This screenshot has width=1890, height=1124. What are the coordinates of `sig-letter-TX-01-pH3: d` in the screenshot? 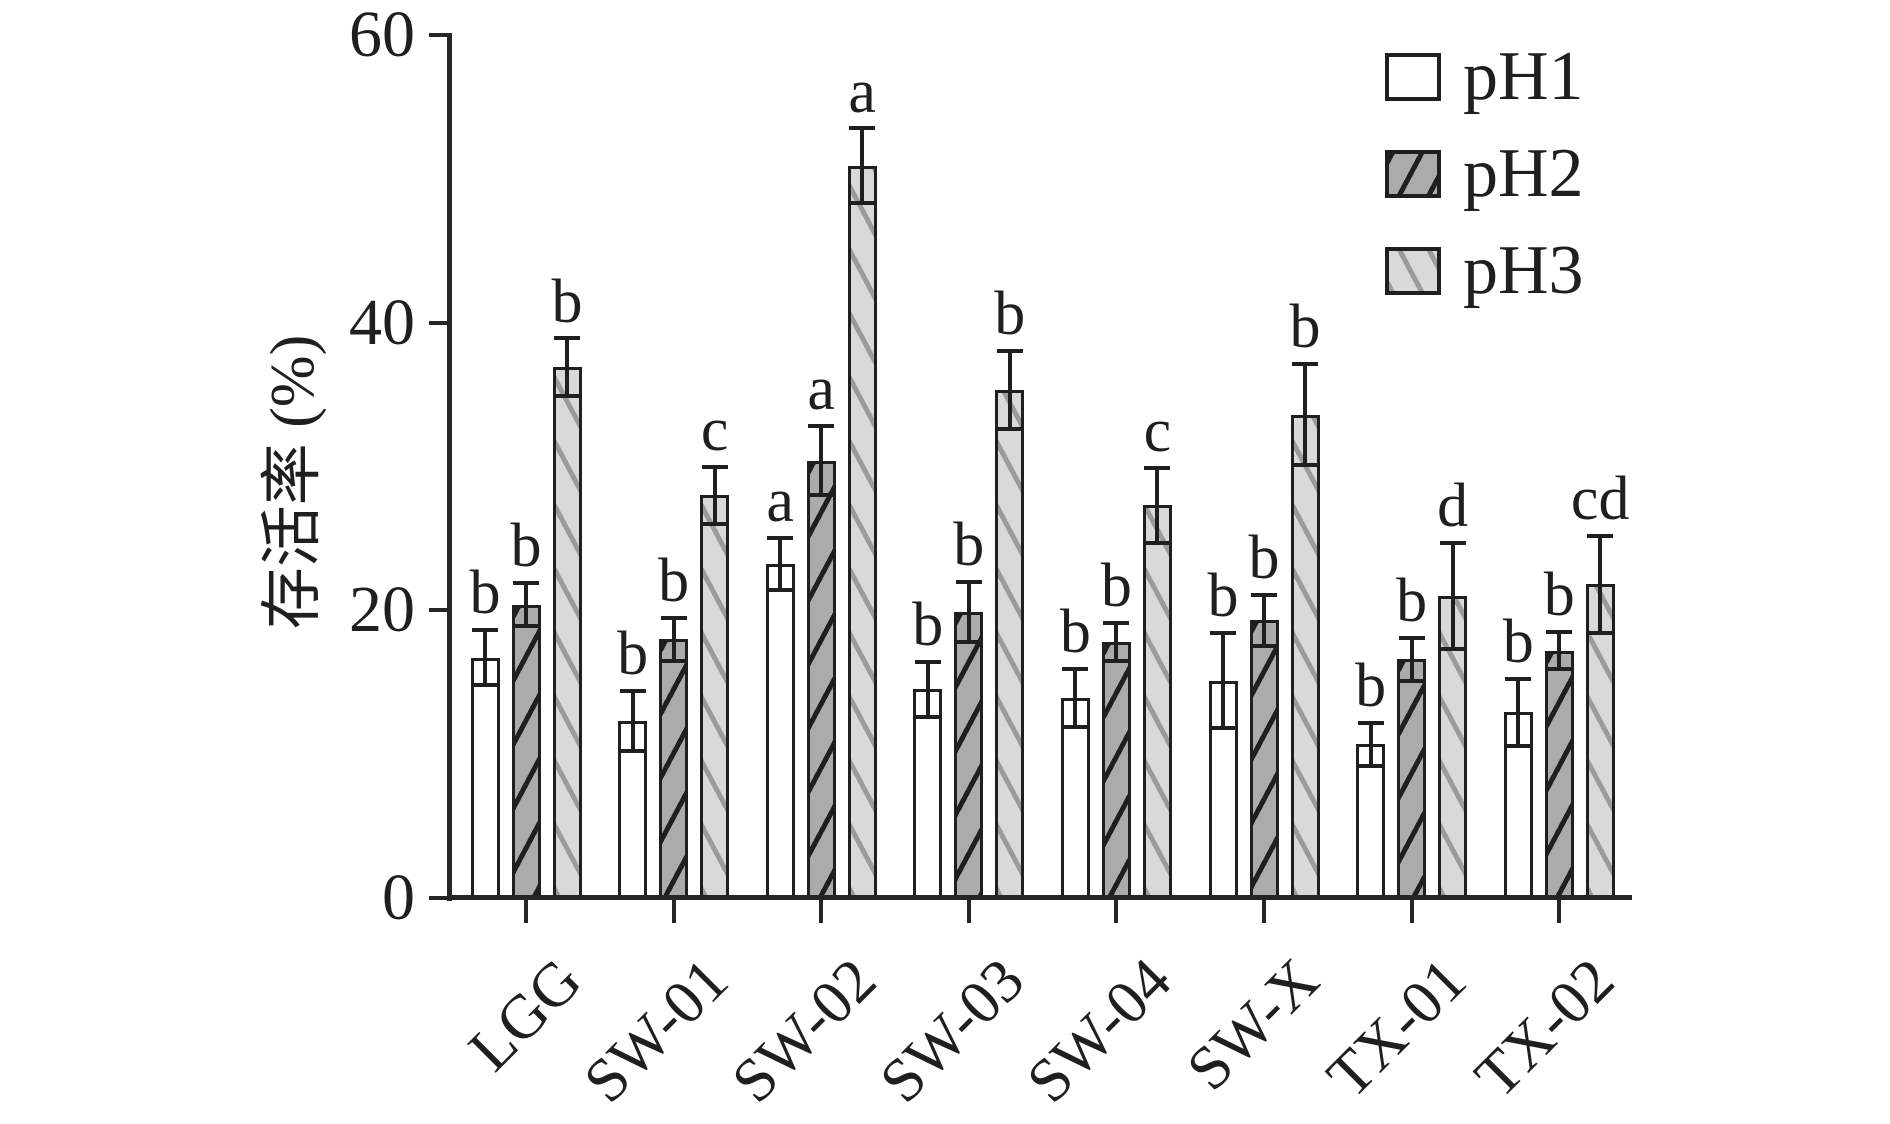 It's located at (1453, 505).